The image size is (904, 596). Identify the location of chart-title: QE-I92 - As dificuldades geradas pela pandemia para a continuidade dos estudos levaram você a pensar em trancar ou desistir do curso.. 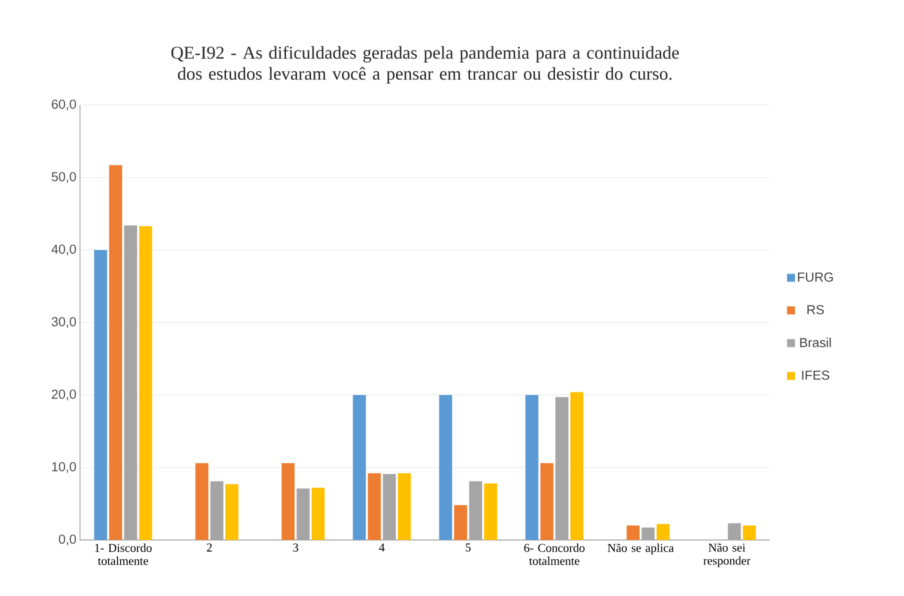
(425, 65).